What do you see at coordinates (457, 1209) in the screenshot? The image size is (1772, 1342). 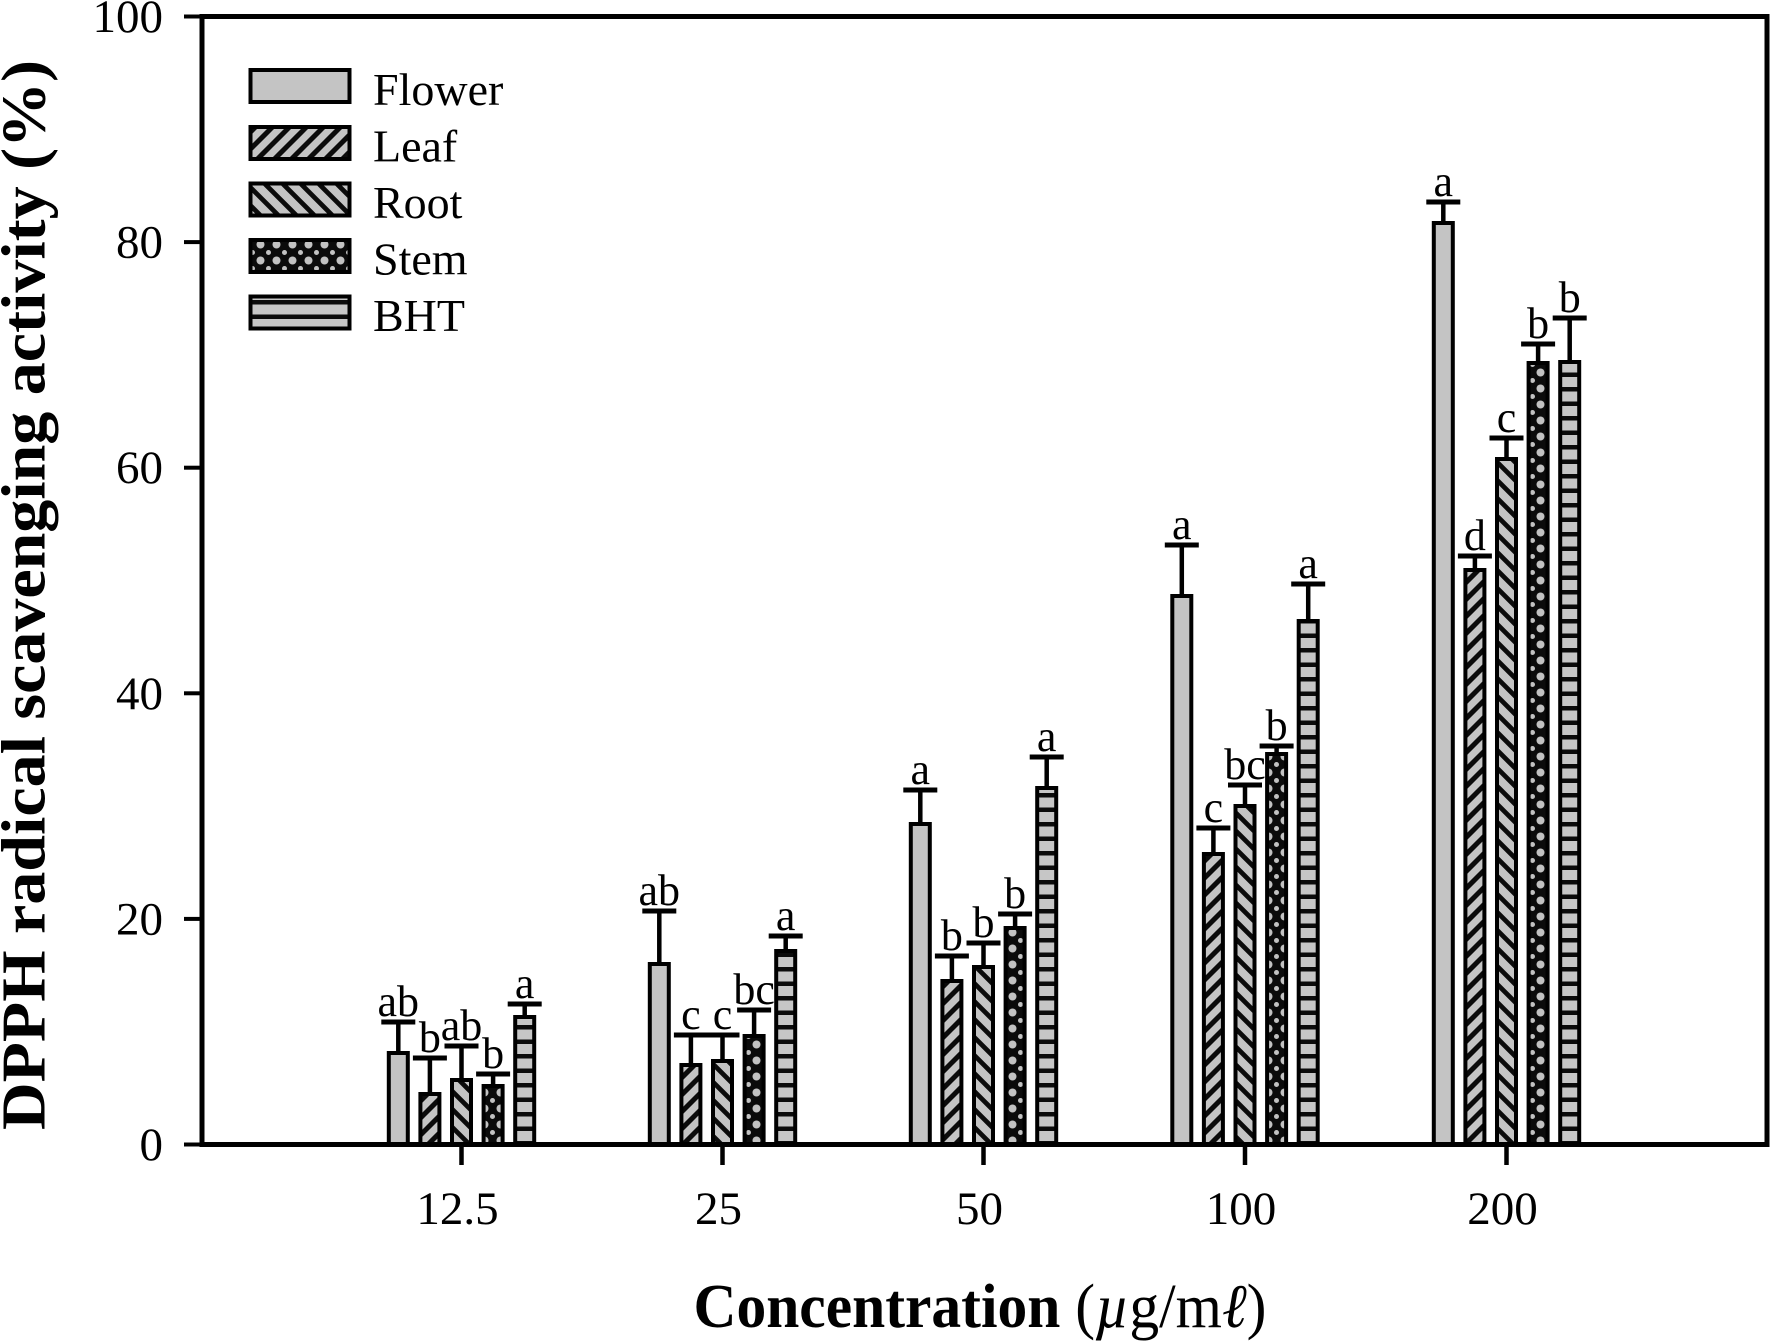 I see `svg-text: 12.5` at bounding box center [457, 1209].